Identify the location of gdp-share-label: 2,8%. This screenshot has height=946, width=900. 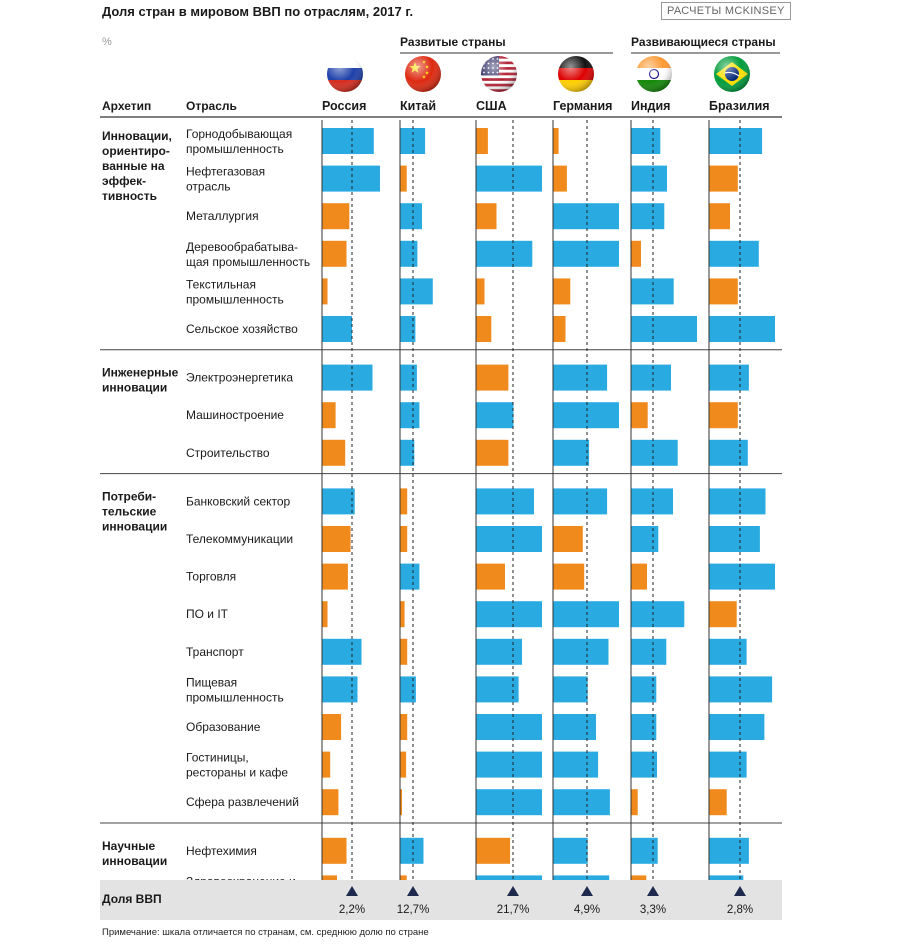
(740, 910).